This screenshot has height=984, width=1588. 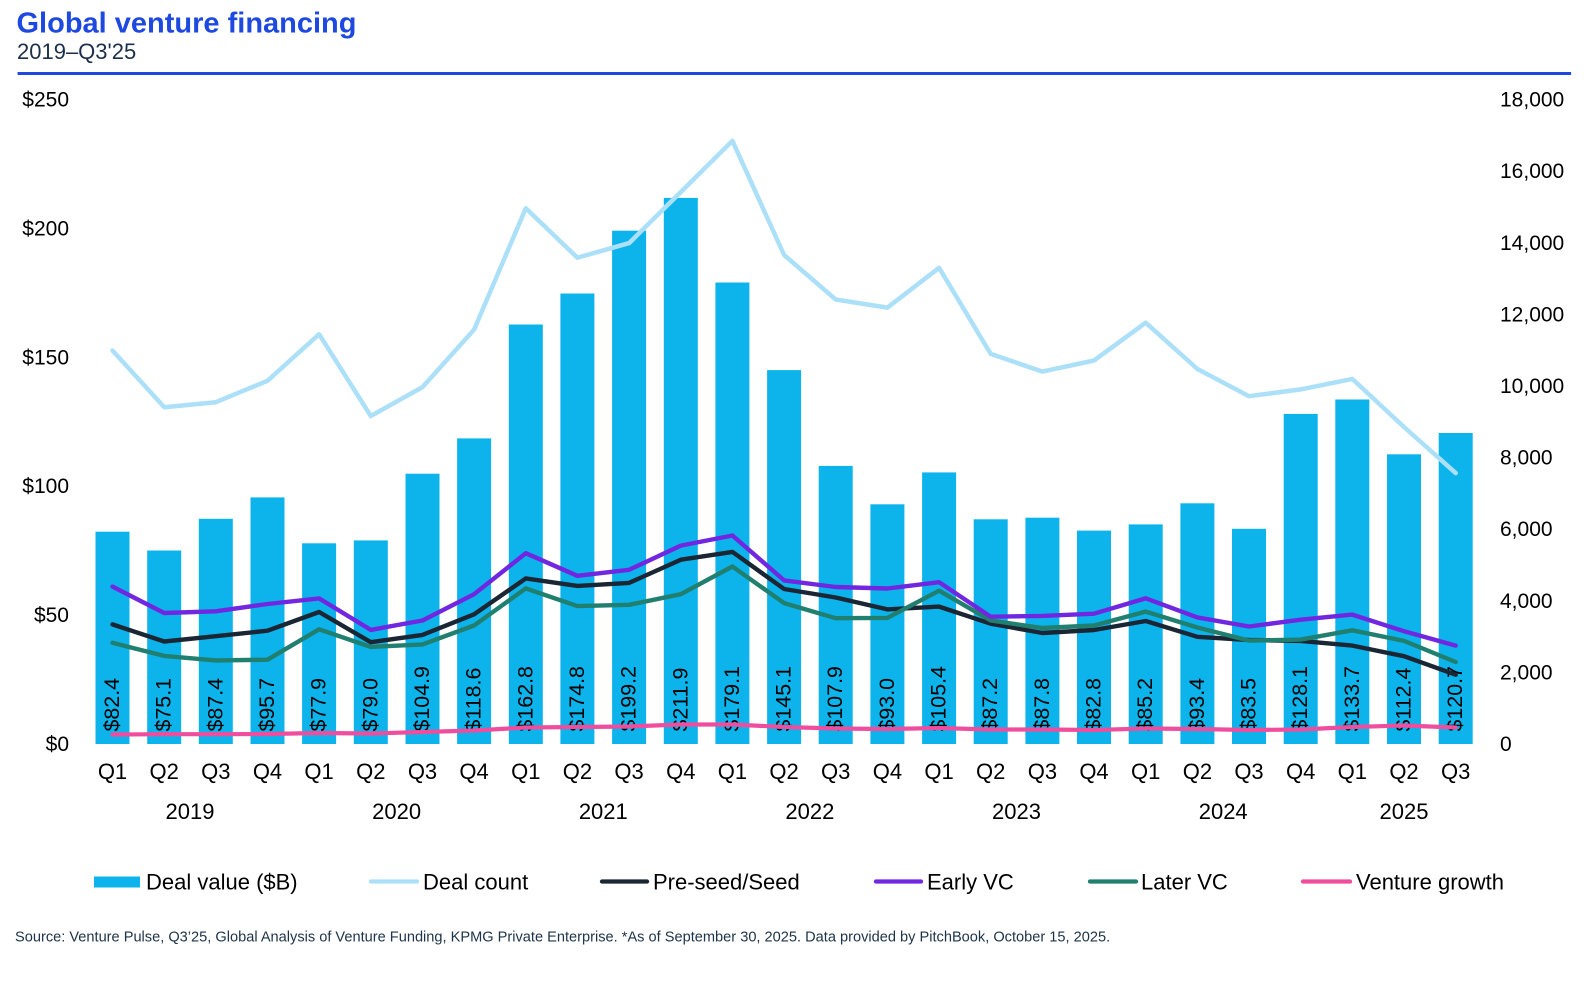 What do you see at coordinates (190, 811) in the screenshot?
I see `svg-text: 2019` at bounding box center [190, 811].